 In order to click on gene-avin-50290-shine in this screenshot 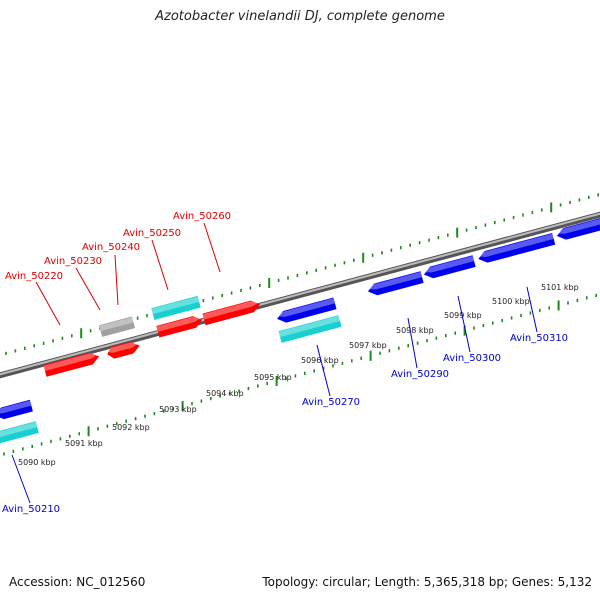, I will do `click(395, 280)`.